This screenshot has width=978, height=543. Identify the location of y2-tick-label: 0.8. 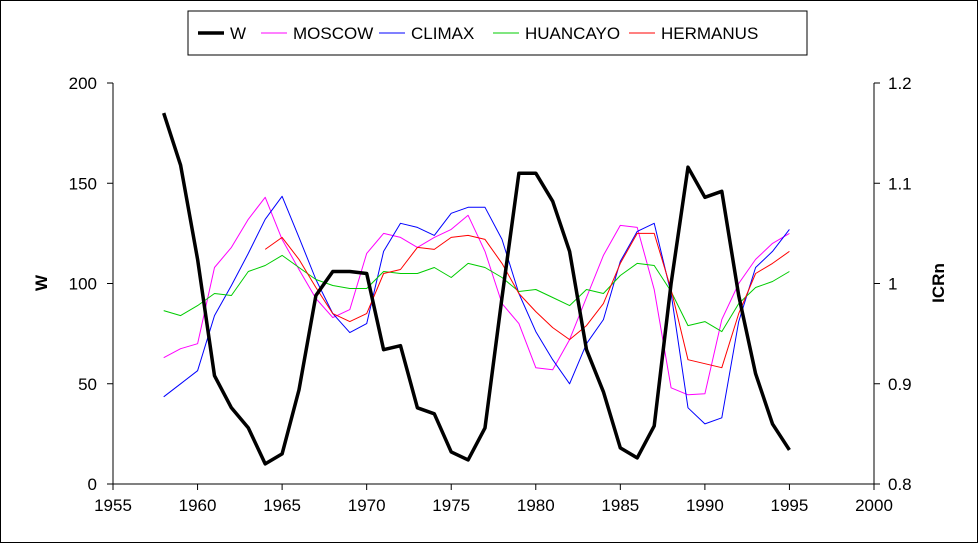
(900, 484).